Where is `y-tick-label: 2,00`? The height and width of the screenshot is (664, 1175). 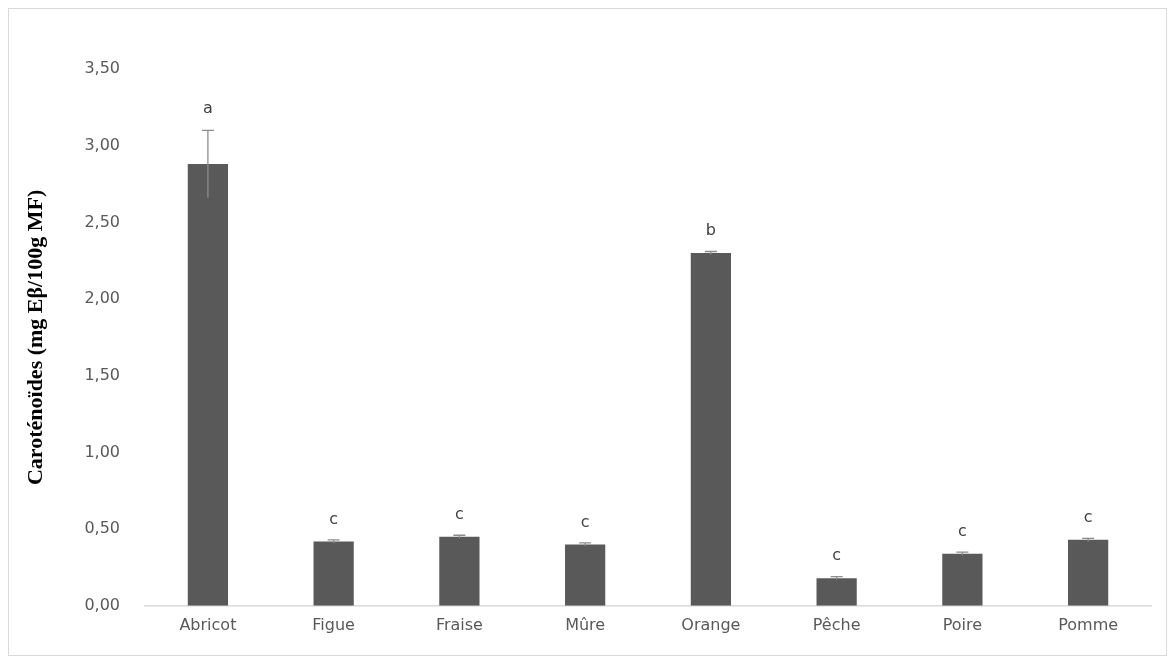 y-tick-label: 2,00 is located at coordinates (102, 298).